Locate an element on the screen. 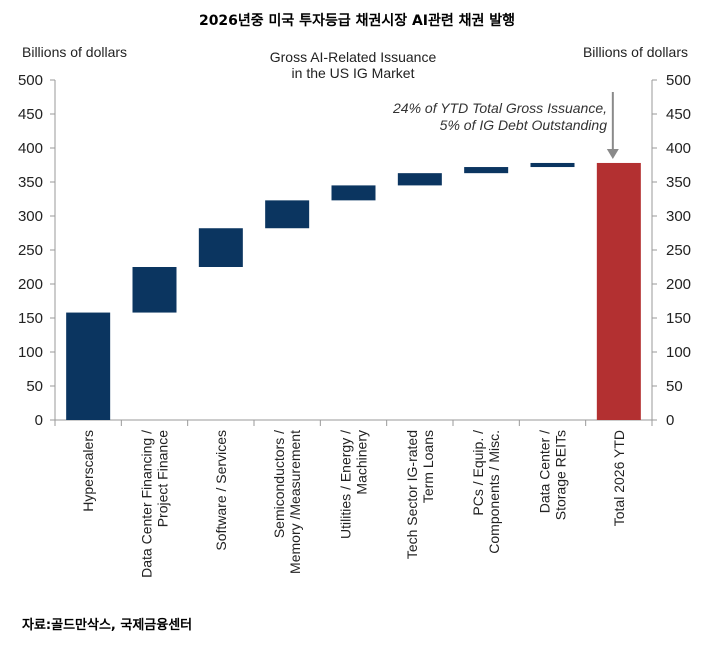 The height and width of the screenshot is (648, 714). x-tick-label: Components / Misc. is located at coordinates (494, 492).